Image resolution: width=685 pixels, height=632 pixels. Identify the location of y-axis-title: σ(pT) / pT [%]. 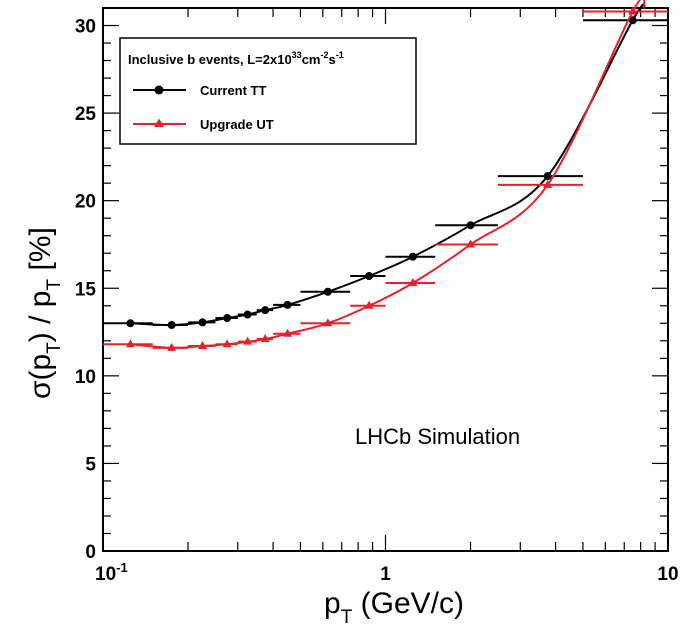
(44, 313).